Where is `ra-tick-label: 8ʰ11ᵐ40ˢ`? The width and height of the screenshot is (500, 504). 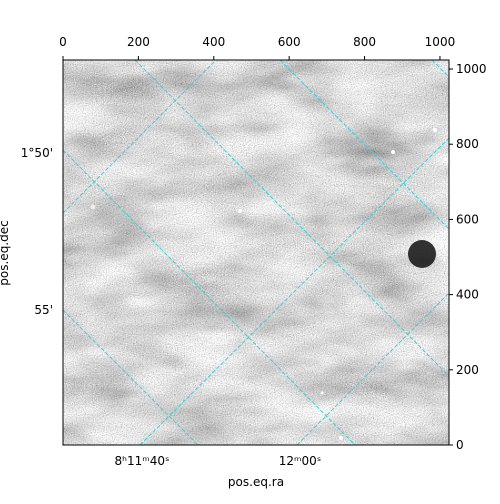
ra-tick-label: 8ʰ11ᵐ40ˢ is located at coordinates (142, 461).